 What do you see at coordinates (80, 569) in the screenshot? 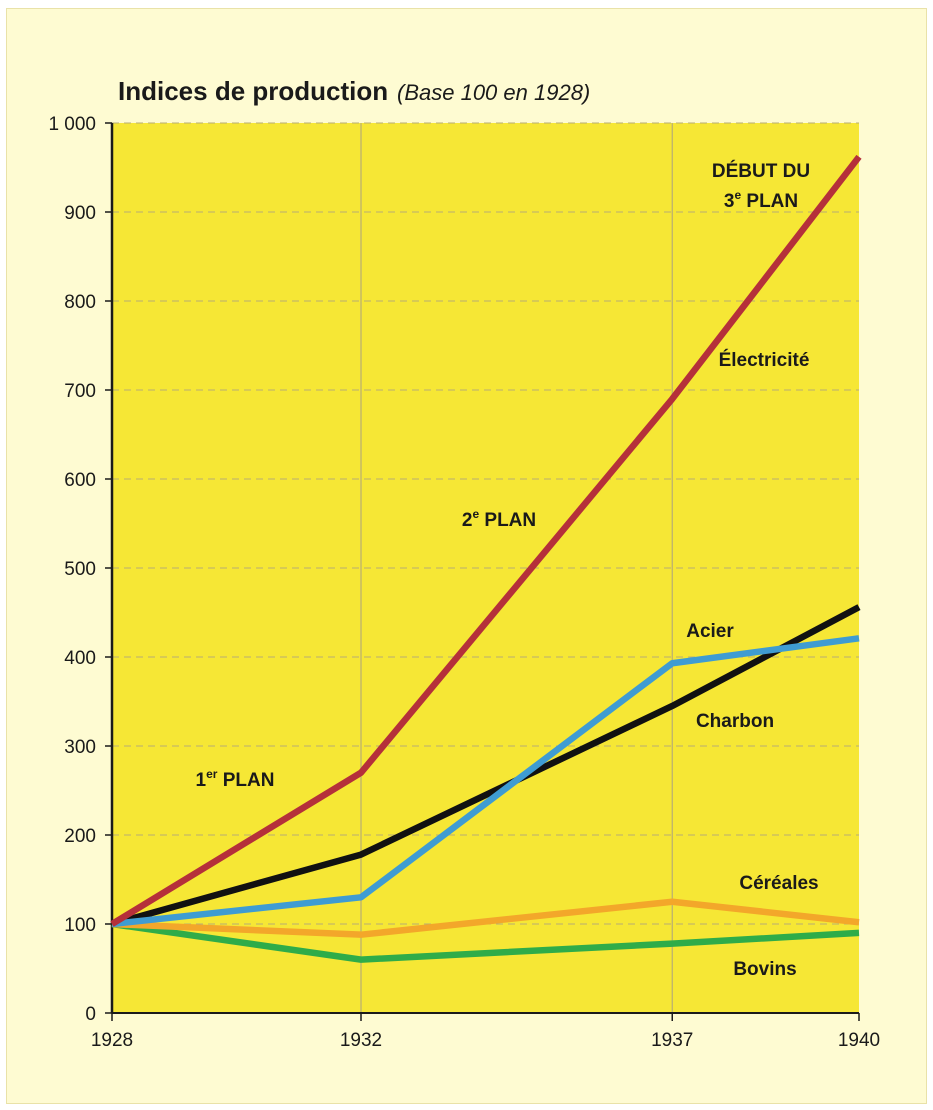
I see `y-tick-label: 500` at bounding box center [80, 569].